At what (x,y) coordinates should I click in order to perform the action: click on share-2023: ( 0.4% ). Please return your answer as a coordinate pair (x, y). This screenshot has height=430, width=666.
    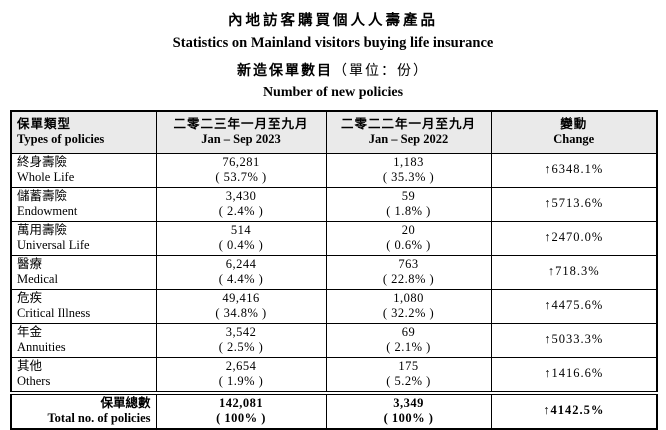
    Looking at the image, I should click on (241, 245).